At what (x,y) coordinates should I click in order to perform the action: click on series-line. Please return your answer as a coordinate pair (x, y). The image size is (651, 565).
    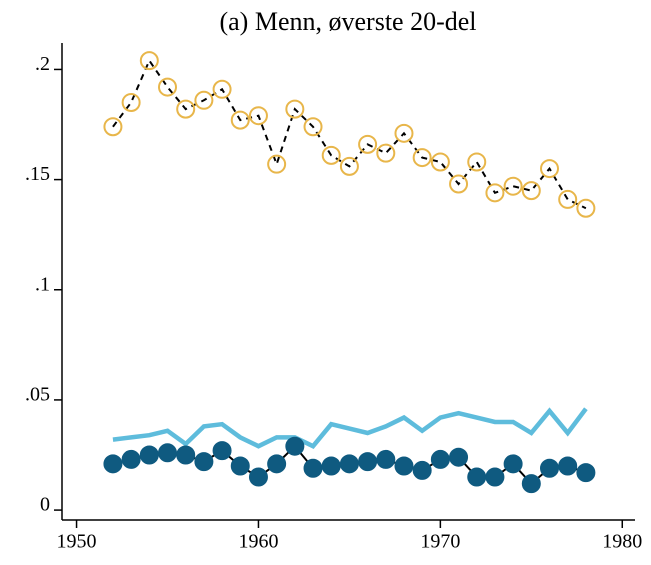
    Looking at the image, I should click on (350, 428).